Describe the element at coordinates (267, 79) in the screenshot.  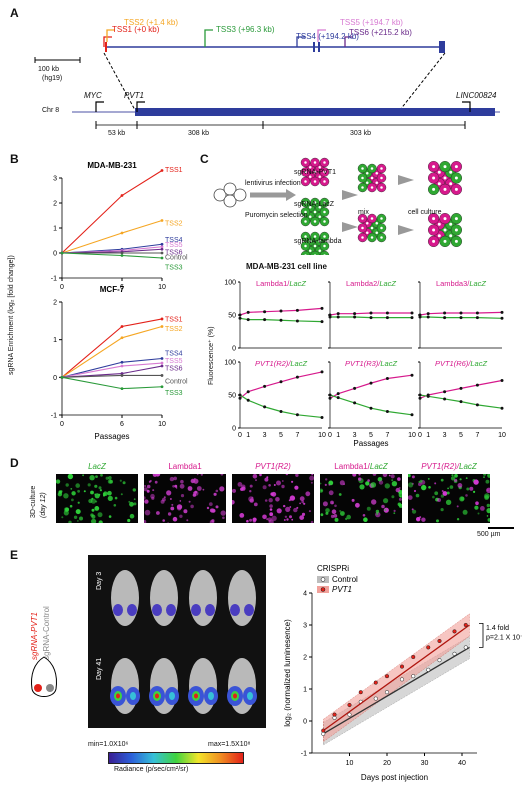
I see `panel-a-diagram` at that location.